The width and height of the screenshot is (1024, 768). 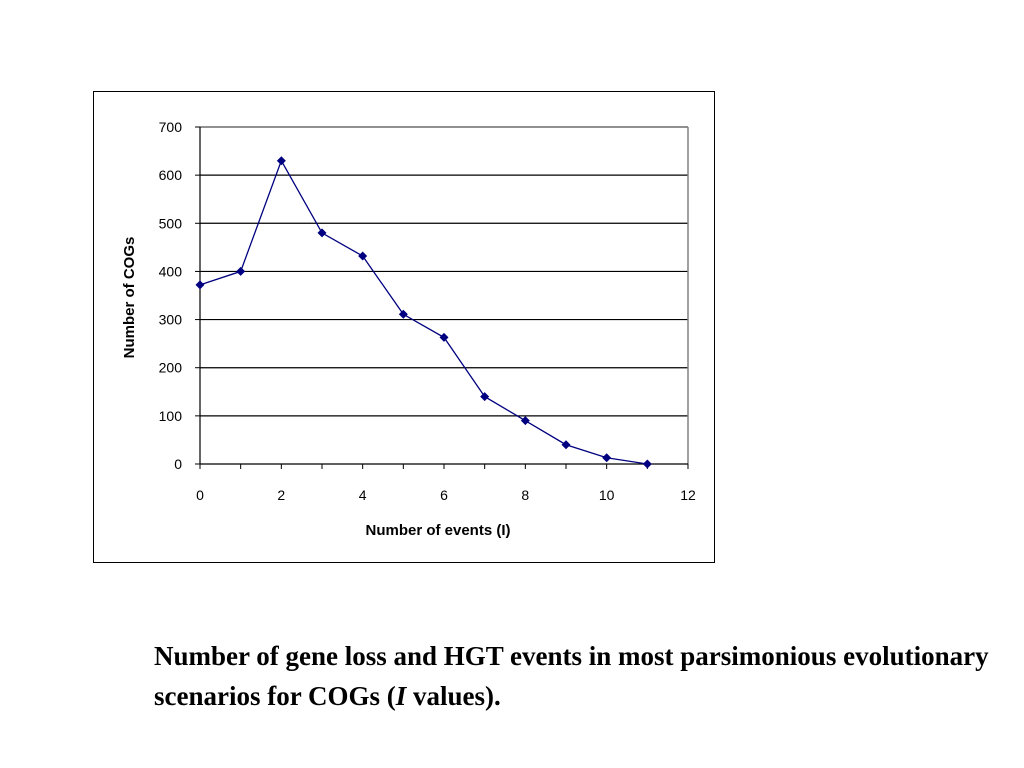 What do you see at coordinates (200, 495) in the screenshot?
I see `x-tick-label-0: 0` at bounding box center [200, 495].